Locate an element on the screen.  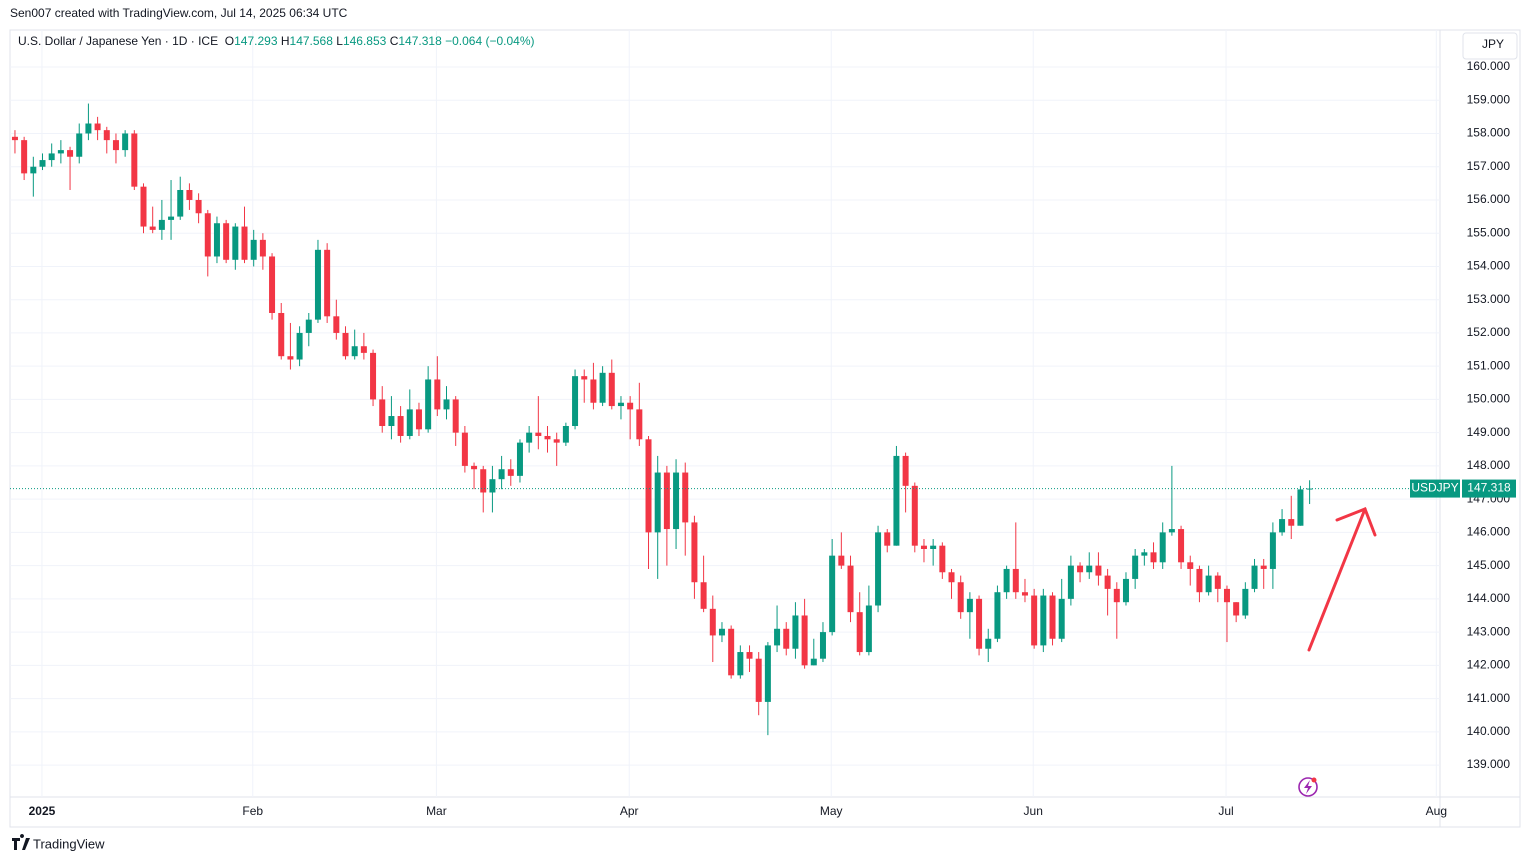
y-tick-label: 148.000 is located at coordinates (1489, 465).